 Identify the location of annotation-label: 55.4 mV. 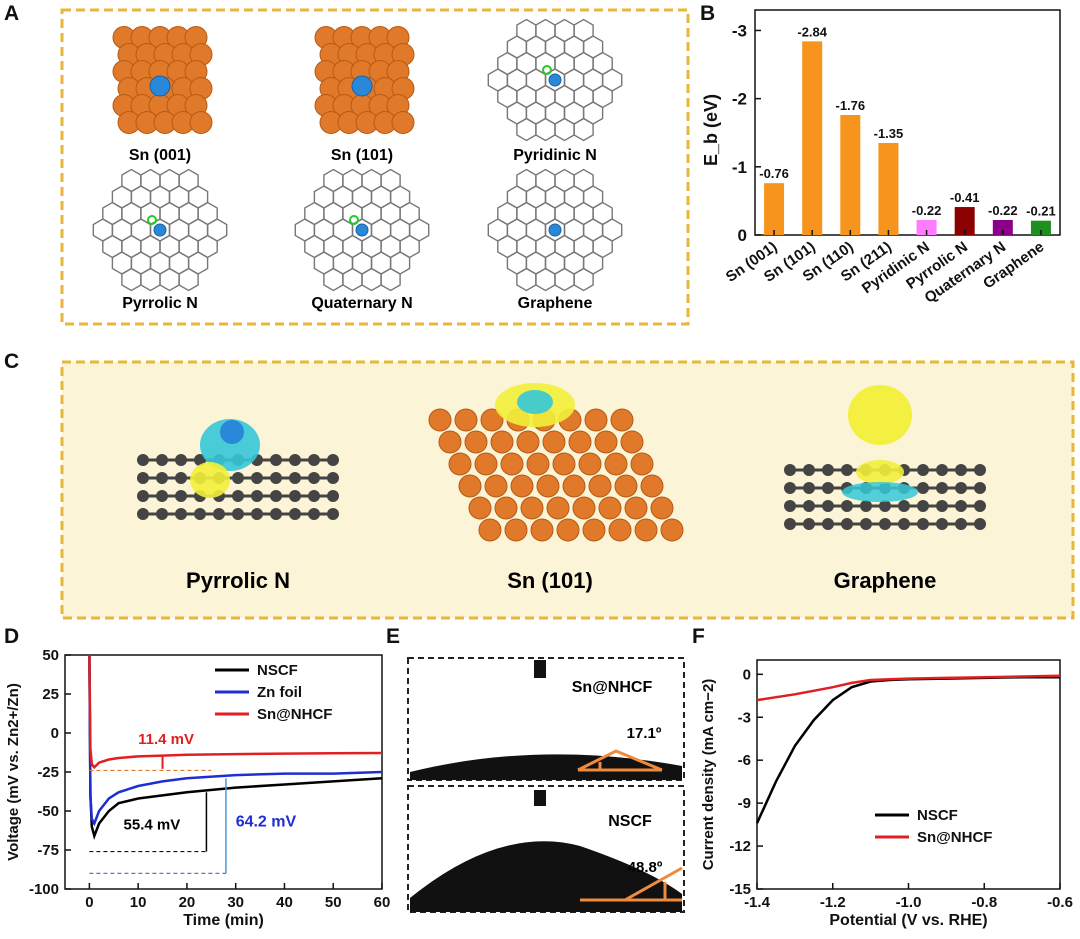
(152, 825).